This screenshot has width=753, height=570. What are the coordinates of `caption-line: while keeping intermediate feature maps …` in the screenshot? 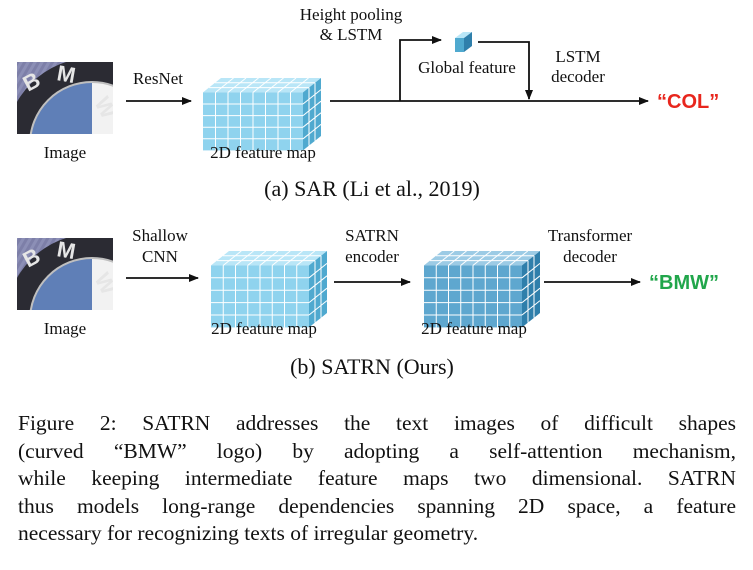 It's located at (377, 478).